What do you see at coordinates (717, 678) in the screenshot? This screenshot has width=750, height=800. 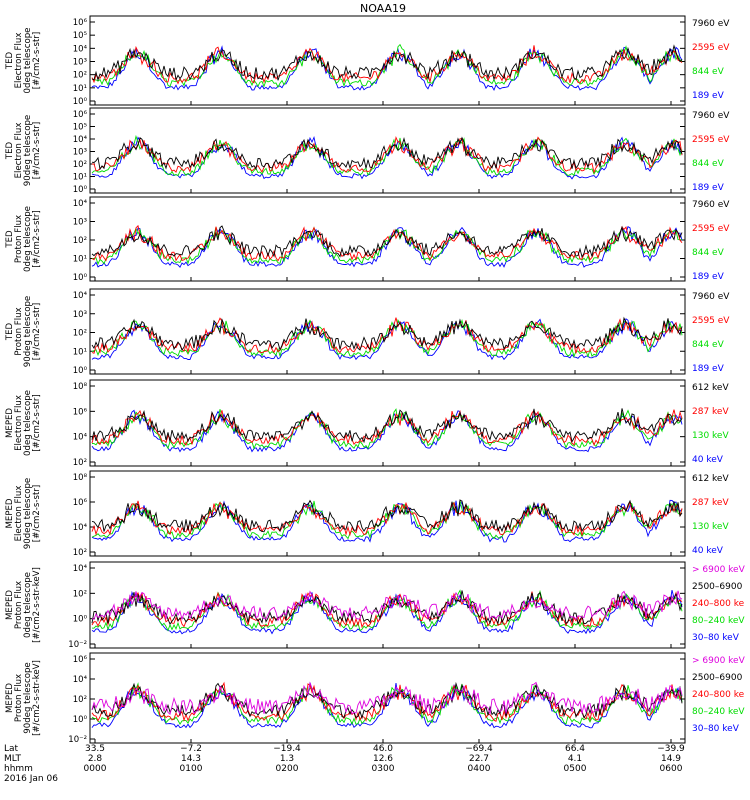 I see `legend-entry: 2500–6900` at bounding box center [717, 678].